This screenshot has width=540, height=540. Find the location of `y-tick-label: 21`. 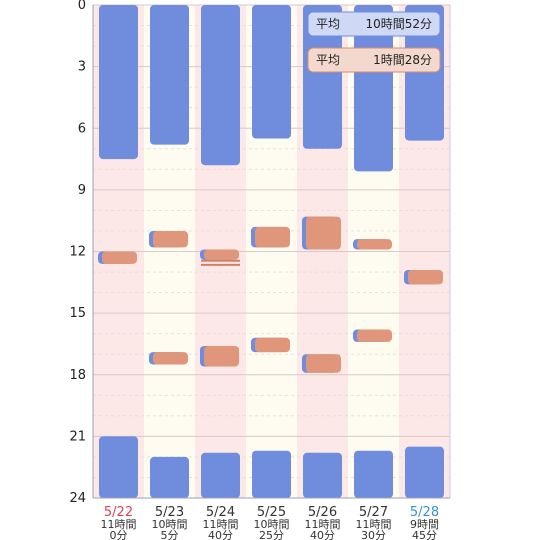

y-tick-label: 21 is located at coordinates (77, 436).